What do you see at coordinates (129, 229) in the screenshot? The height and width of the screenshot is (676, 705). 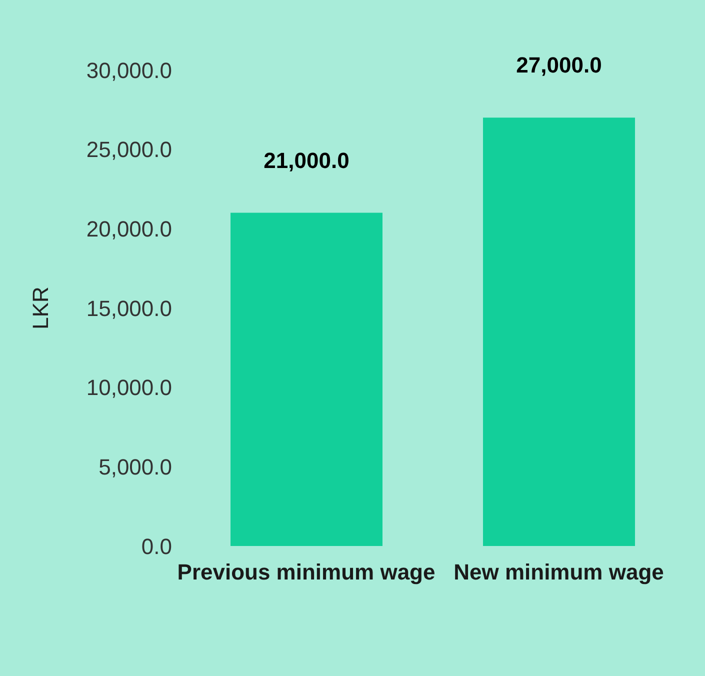 I see `y-tick-label: 20,000.0` at bounding box center [129, 229].